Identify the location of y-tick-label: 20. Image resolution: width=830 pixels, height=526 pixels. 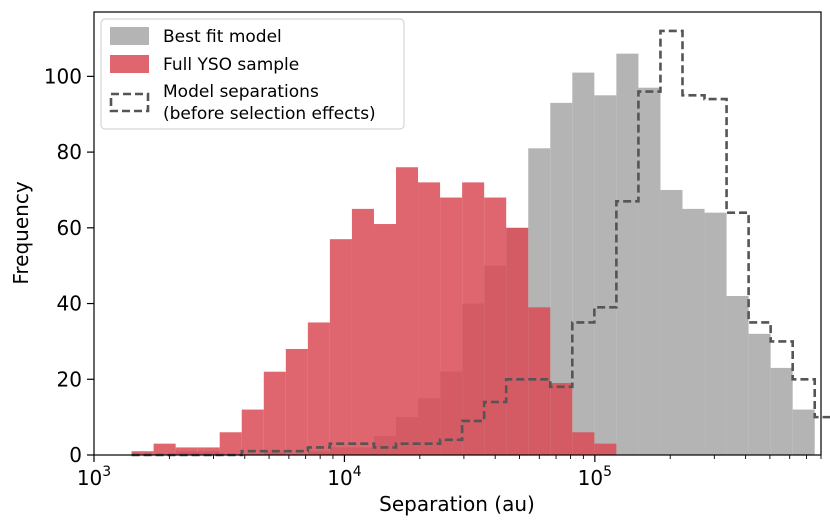
(69, 379).